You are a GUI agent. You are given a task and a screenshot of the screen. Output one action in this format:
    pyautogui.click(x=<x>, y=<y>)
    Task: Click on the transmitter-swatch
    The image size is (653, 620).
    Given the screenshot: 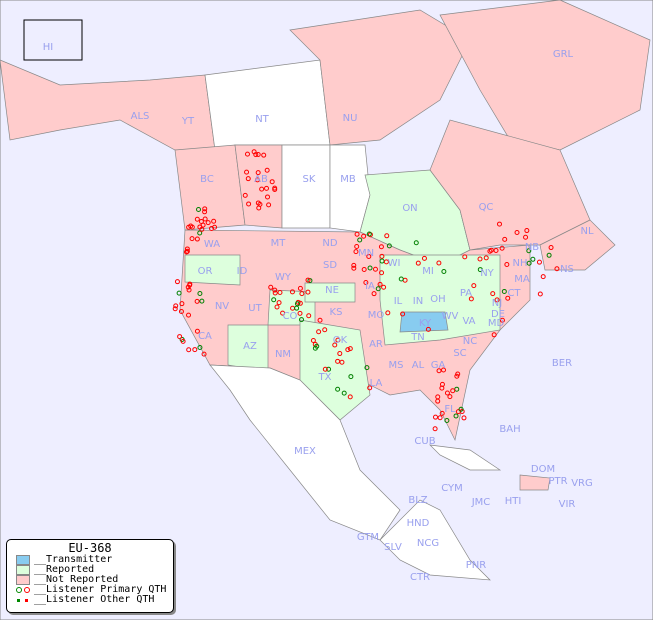 What is the action you would take?
    pyautogui.click(x=23, y=560)
    